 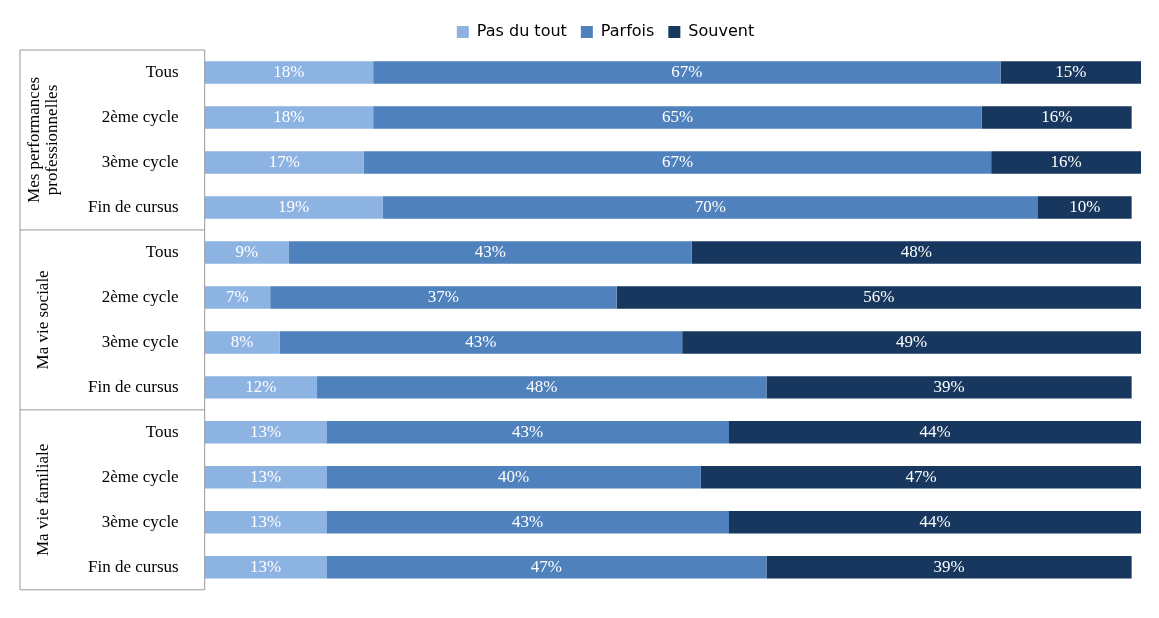 I want to click on data-label: 10%, so click(x=1085, y=206).